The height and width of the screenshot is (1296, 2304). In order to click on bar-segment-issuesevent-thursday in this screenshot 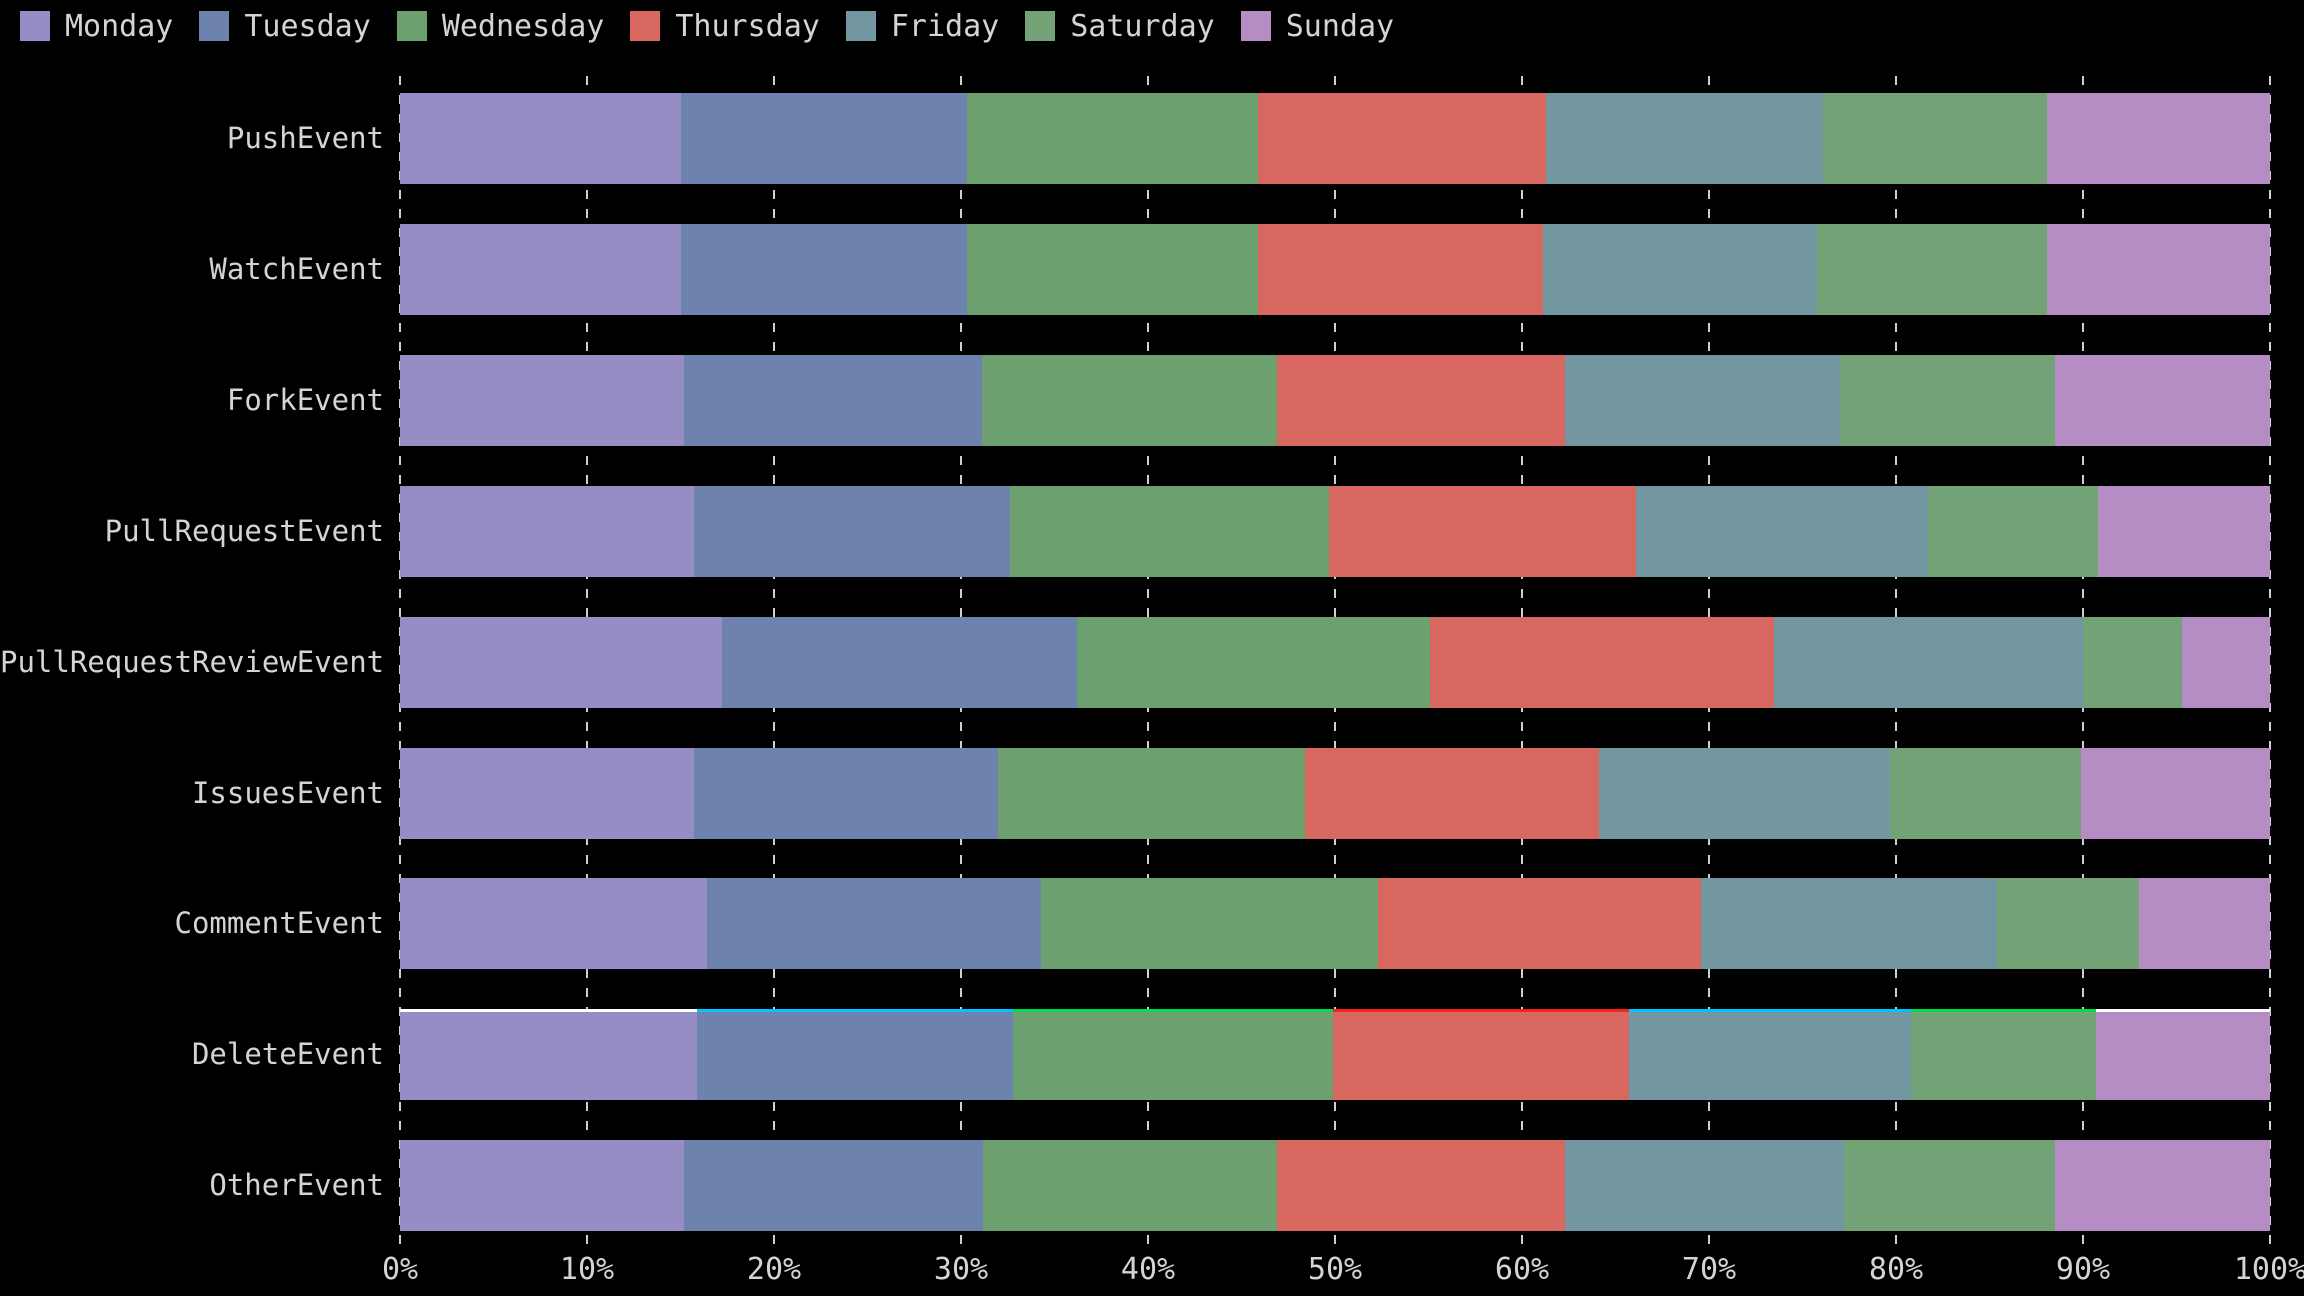, I will do `click(1452, 793)`.